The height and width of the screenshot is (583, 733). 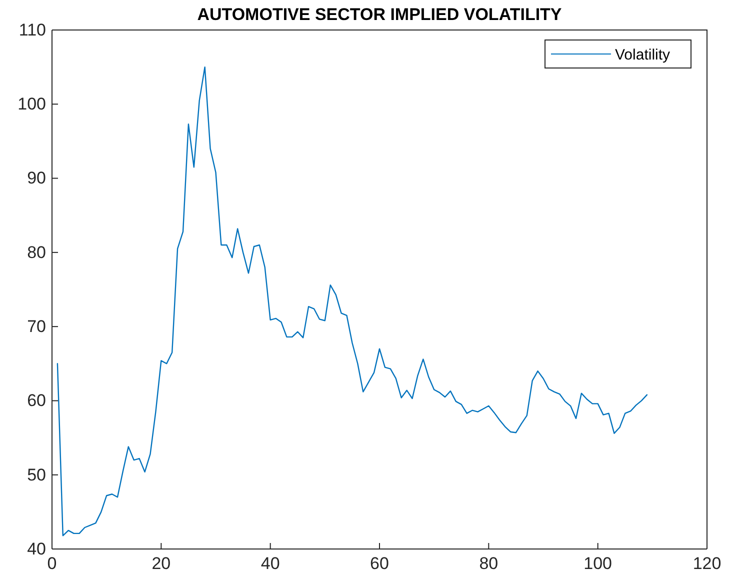 What do you see at coordinates (643, 55) in the screenshot?
I see `legend-label: Volatility` at bounding box center [643, 55].